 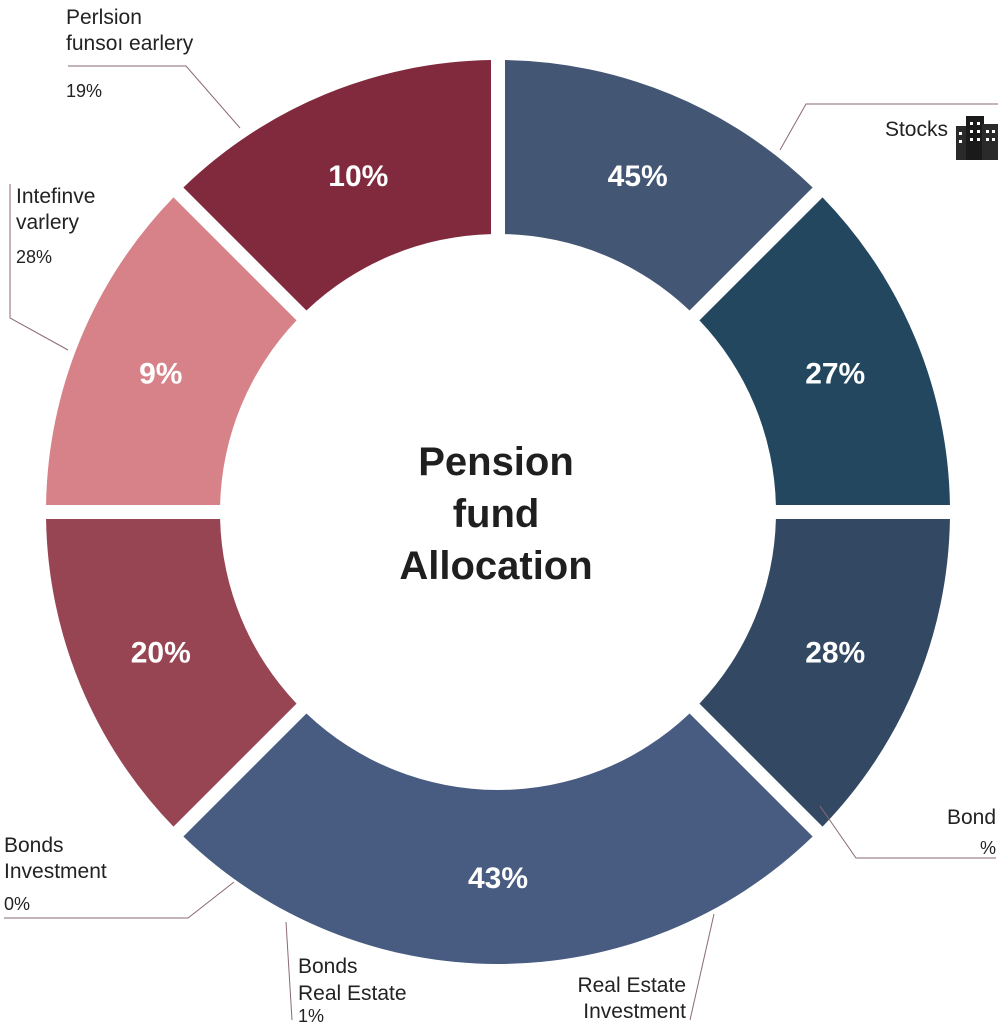 I want to click on annotation-percent: 28%, so click(x=34, y=257).